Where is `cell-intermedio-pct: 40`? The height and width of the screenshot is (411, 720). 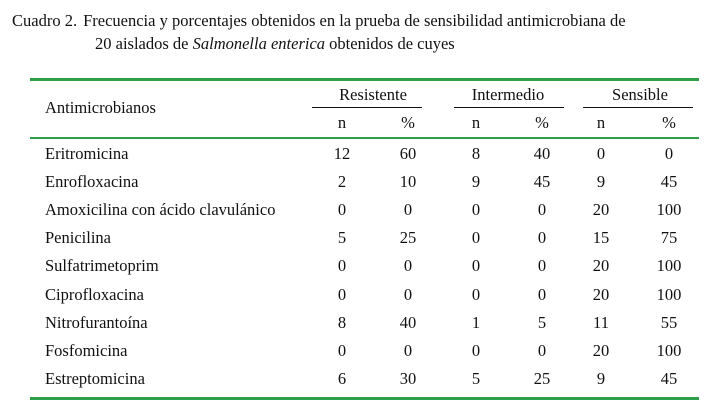
cell-intermedio-pct: 40 is located at coordinates (542, 153).